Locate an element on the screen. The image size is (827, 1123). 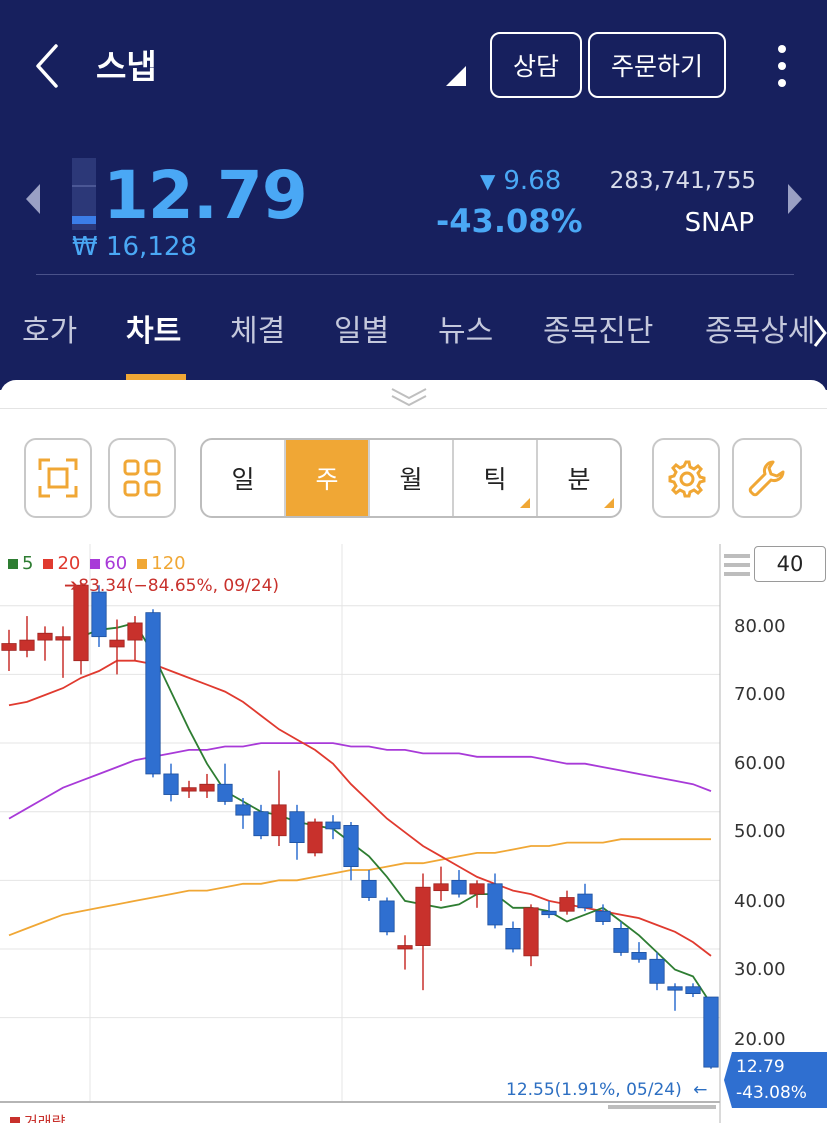
change-percent: -43.08% is located at coordinates (509, 221).